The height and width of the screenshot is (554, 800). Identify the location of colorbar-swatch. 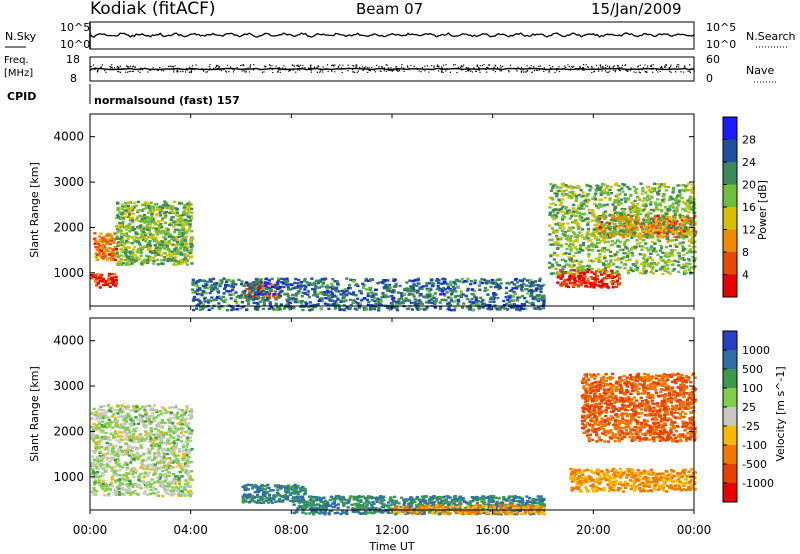
(730, 218).